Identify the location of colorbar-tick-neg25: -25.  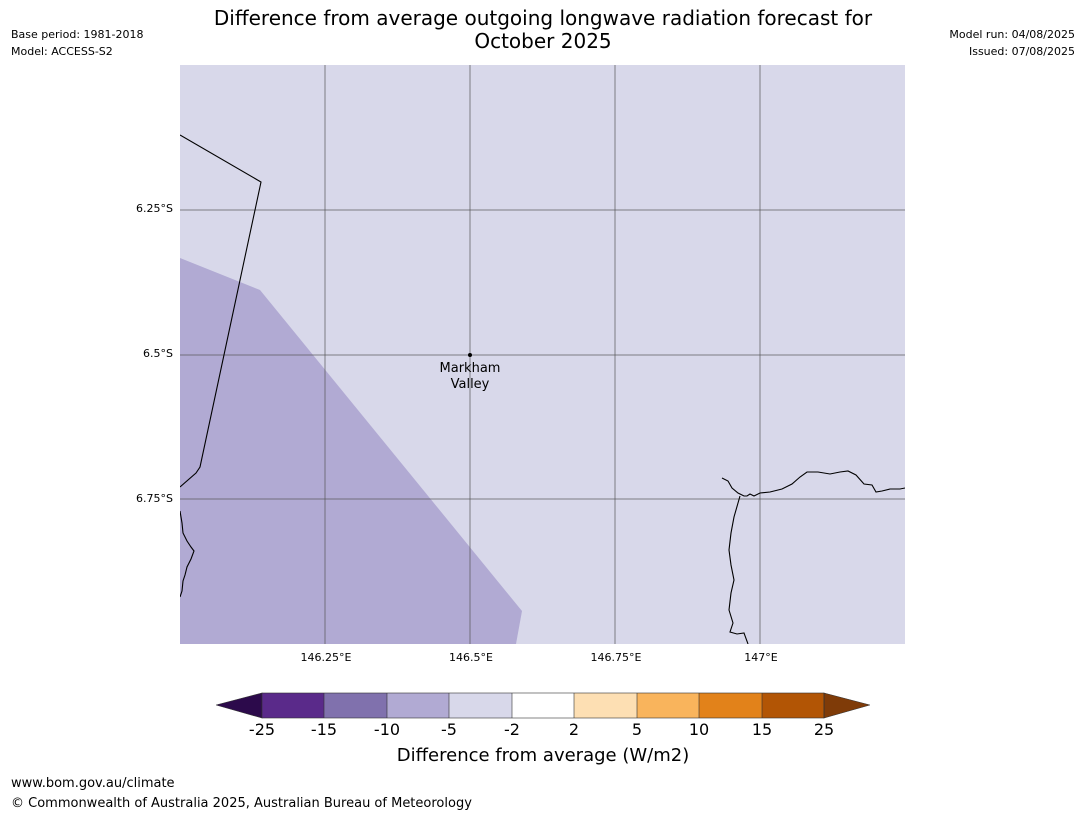
(262, 729).